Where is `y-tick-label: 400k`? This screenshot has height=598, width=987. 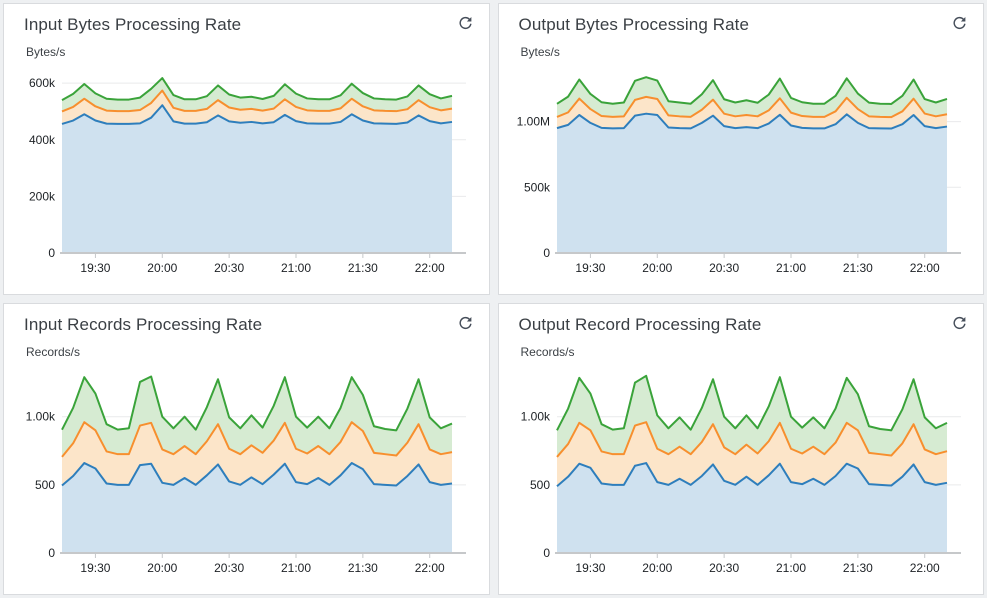
y-tick-label: 400k is located at coordinates (42, 140).